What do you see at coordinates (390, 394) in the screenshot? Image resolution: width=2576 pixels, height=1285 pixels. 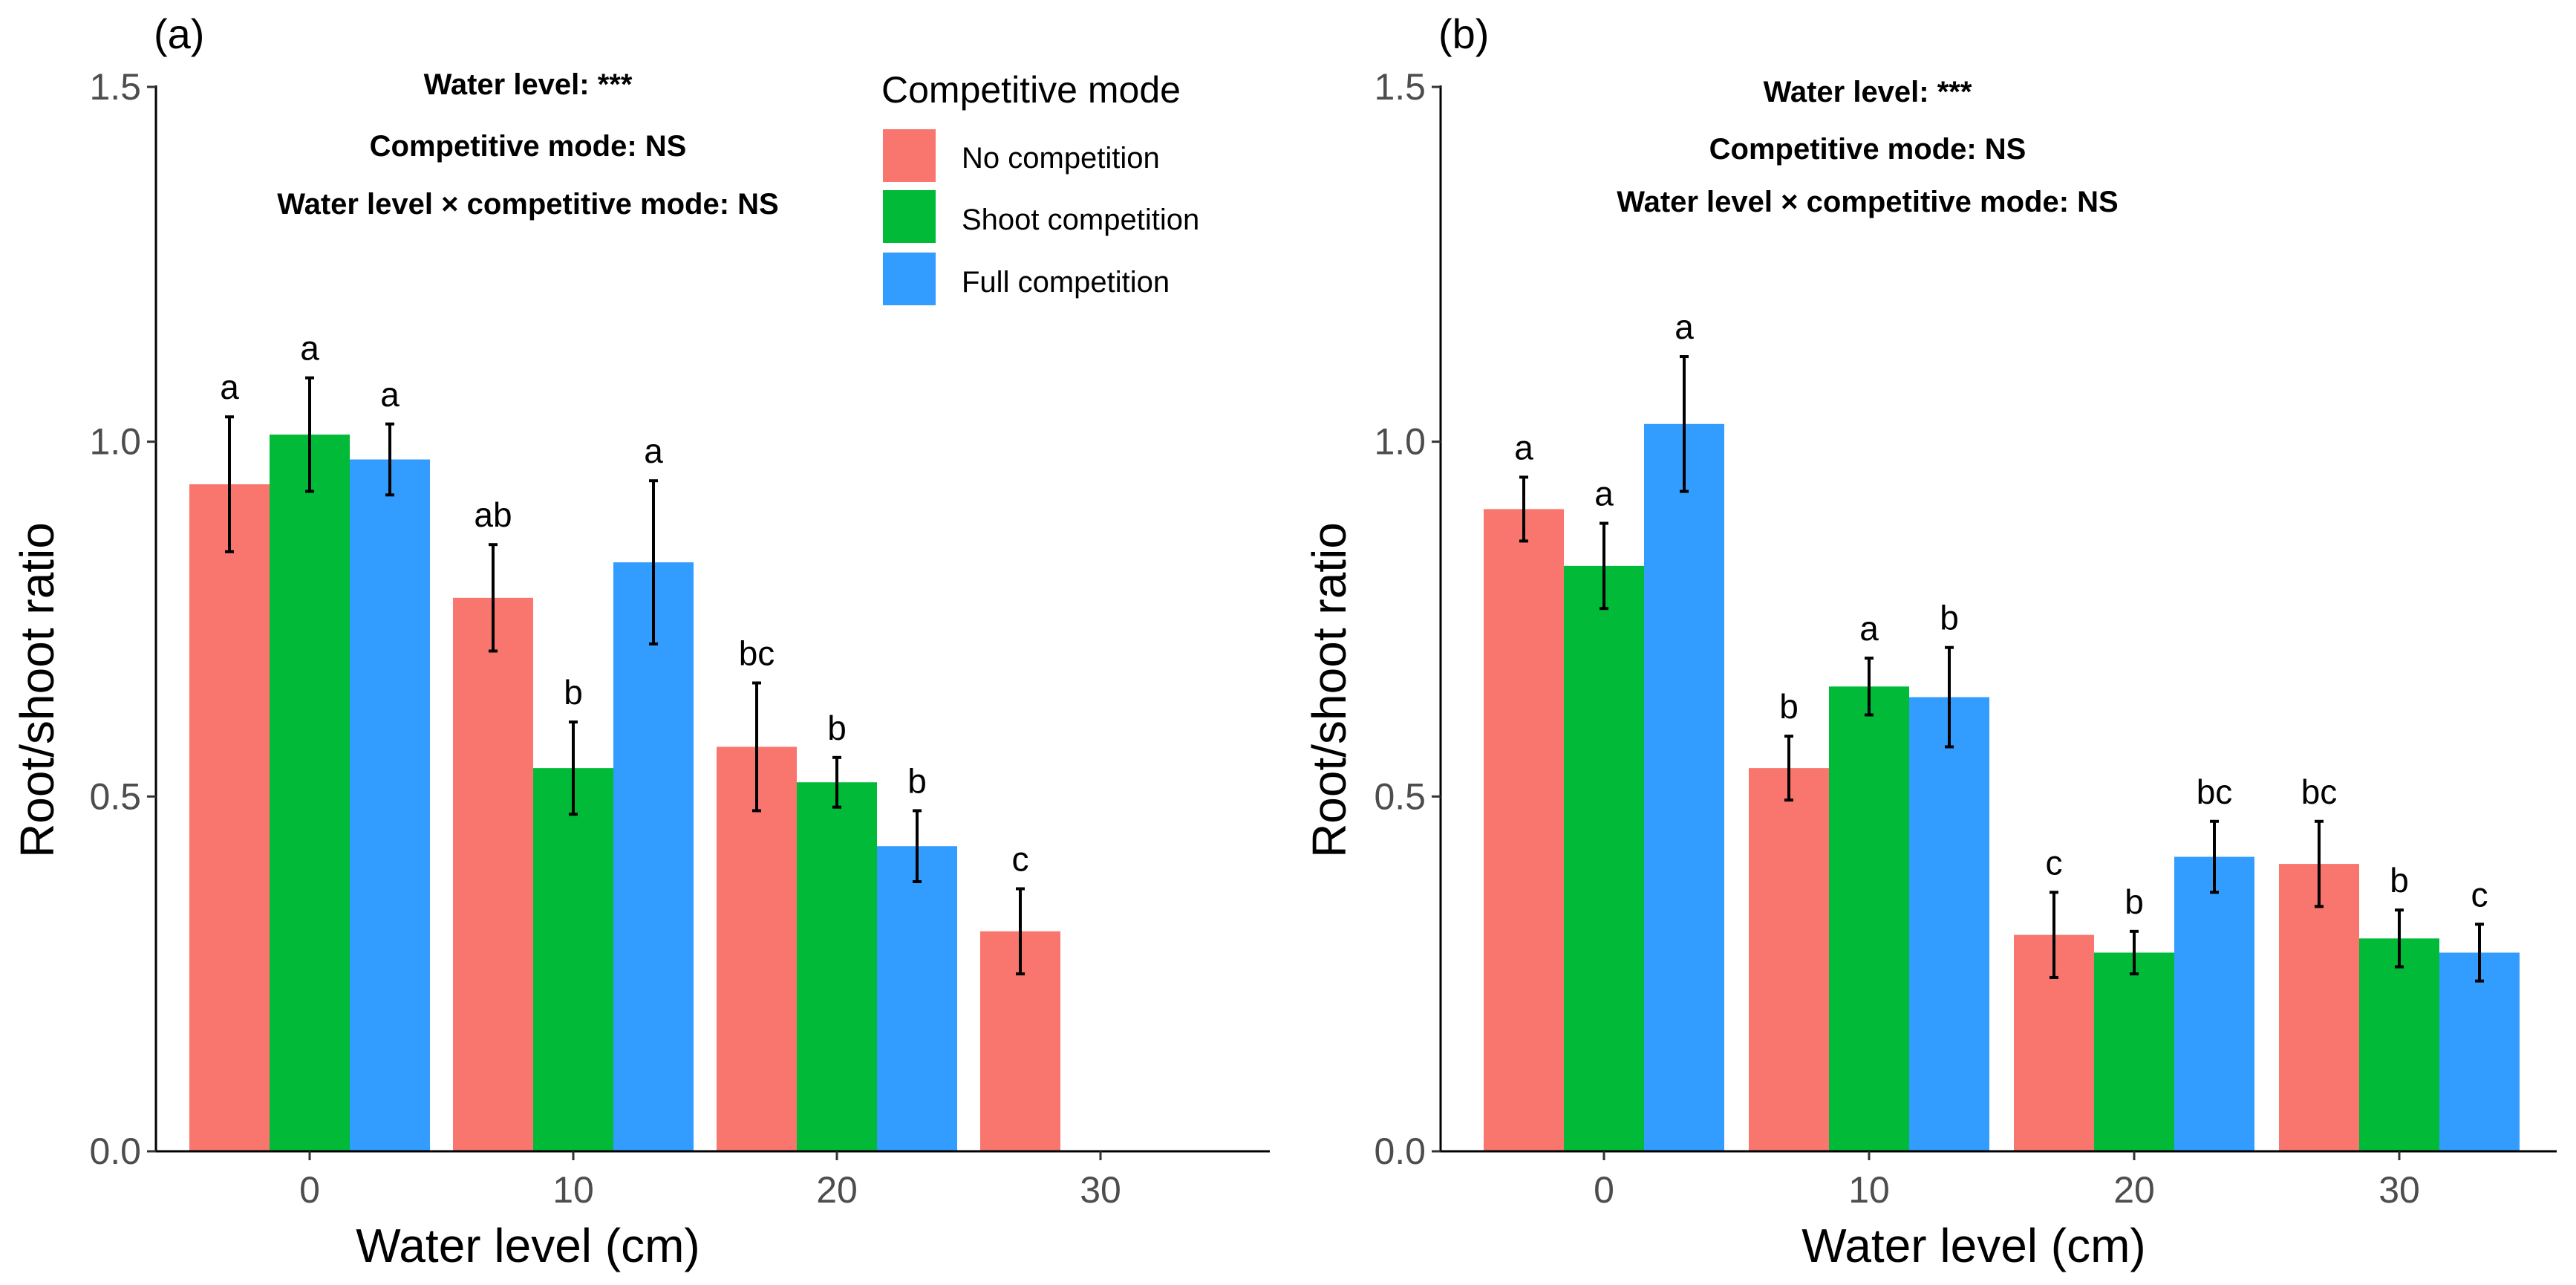 I see `panel-a-significance-label-full-competition-0: a` at bounding box center [390, 394].